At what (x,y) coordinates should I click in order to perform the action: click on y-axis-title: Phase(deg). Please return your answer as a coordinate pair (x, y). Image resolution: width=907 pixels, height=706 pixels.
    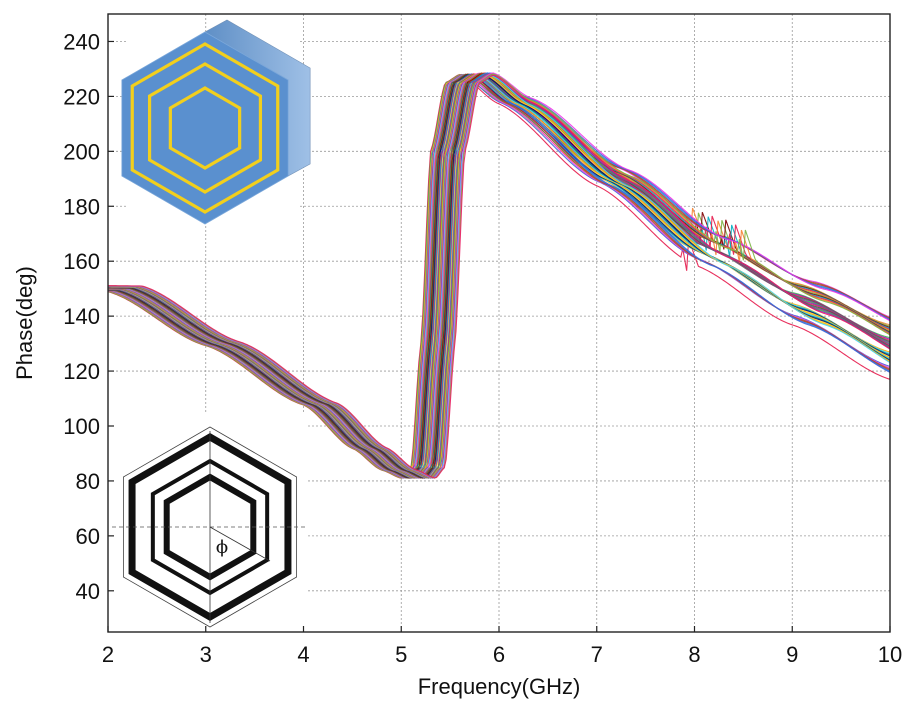
    Looking at the image, I should click on (24, 323).